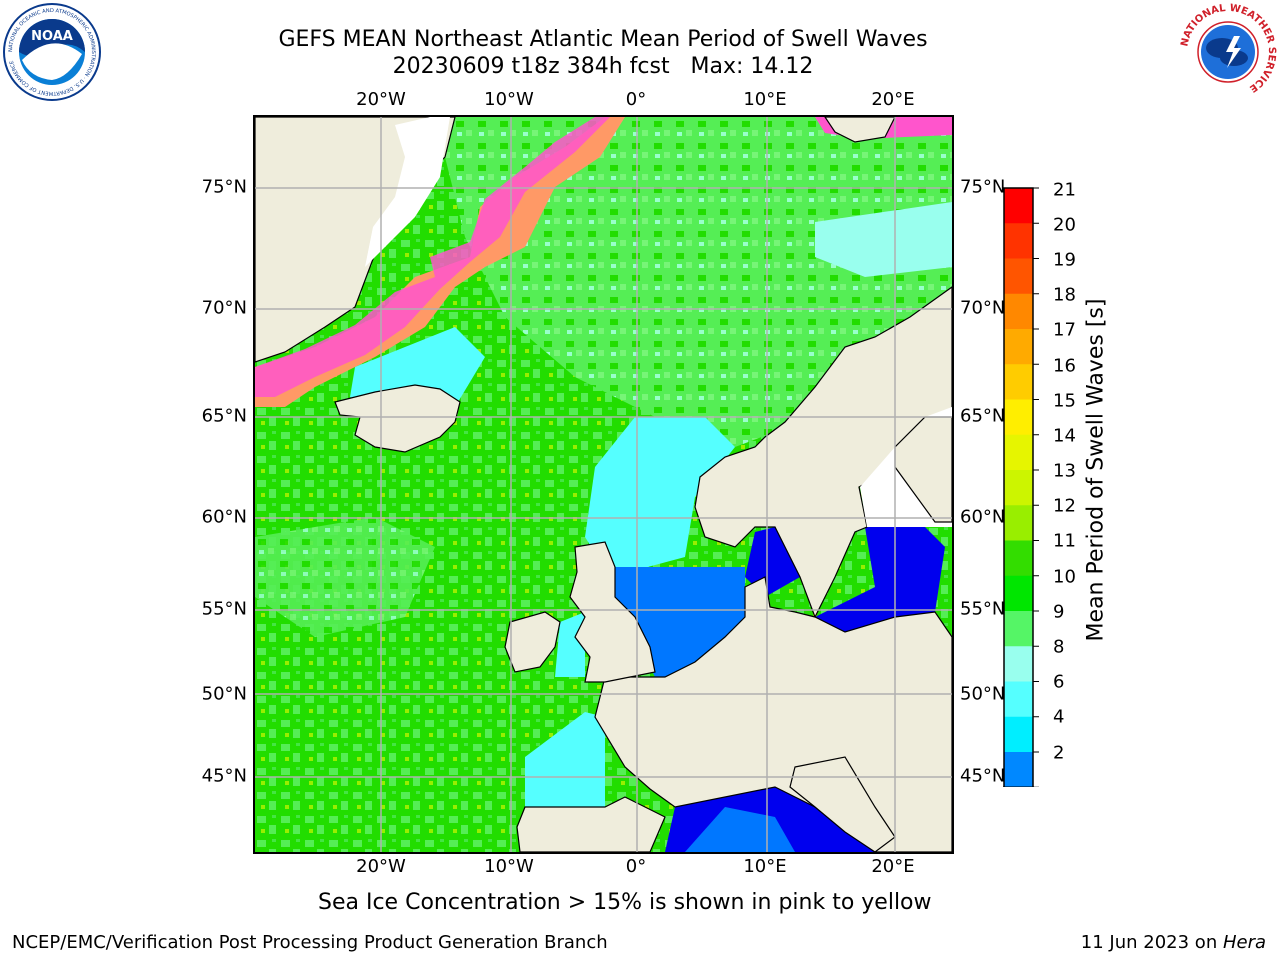 This screenshot has width=1280, height=960. What do you see at coordinates (1064, 295) in the screenshot?
I see `colorbar-tick: 18` at bounding box center [1064, 295].